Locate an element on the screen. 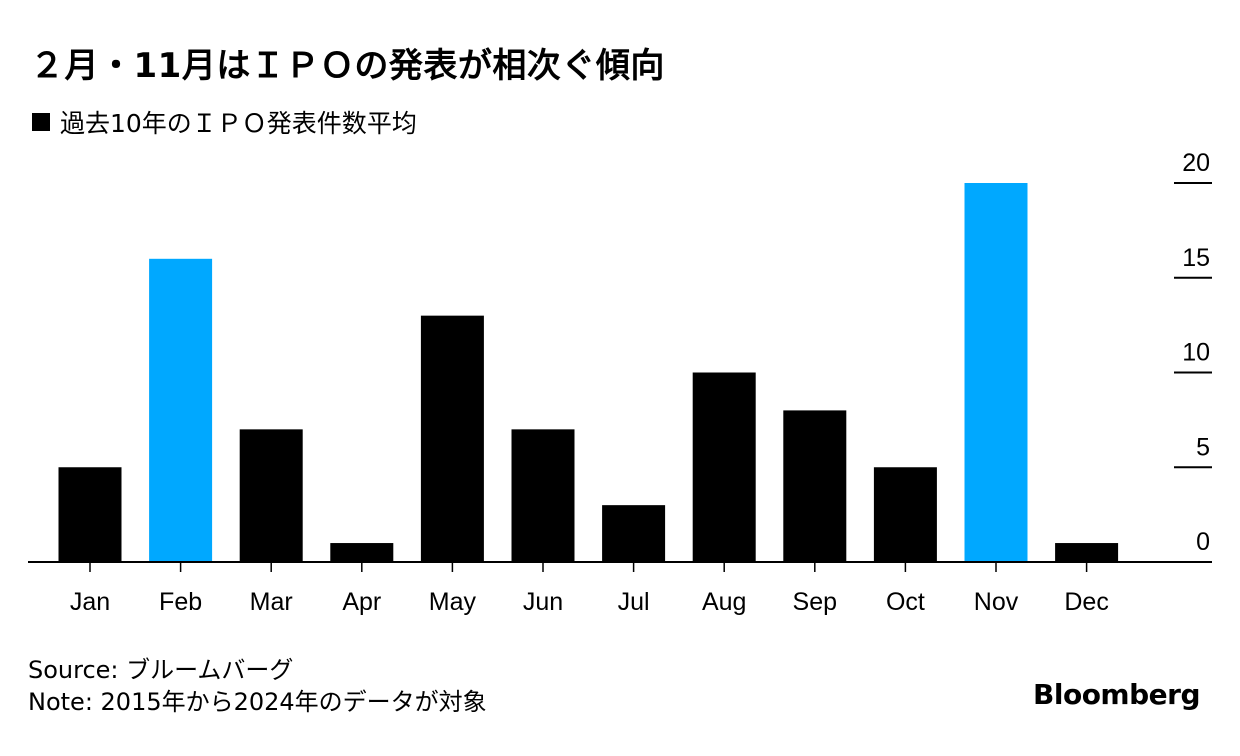 This screenshot has height=756, width=1240. bar-may is located at coordinates (452, 438).